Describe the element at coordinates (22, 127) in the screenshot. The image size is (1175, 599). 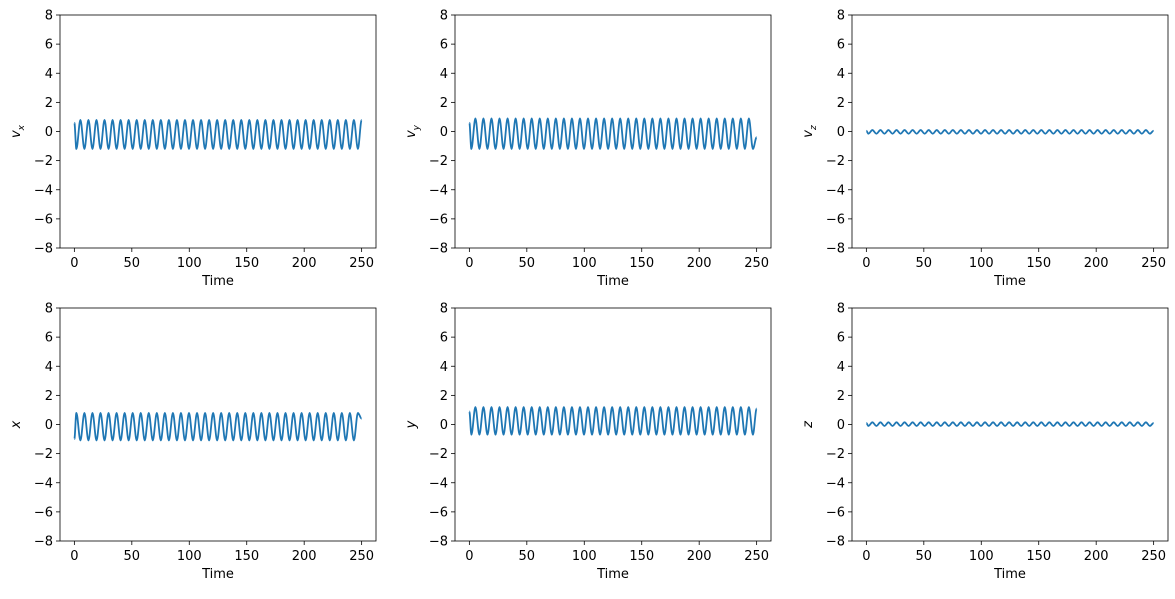
I see `y-axis-label-sub: x` at that location.